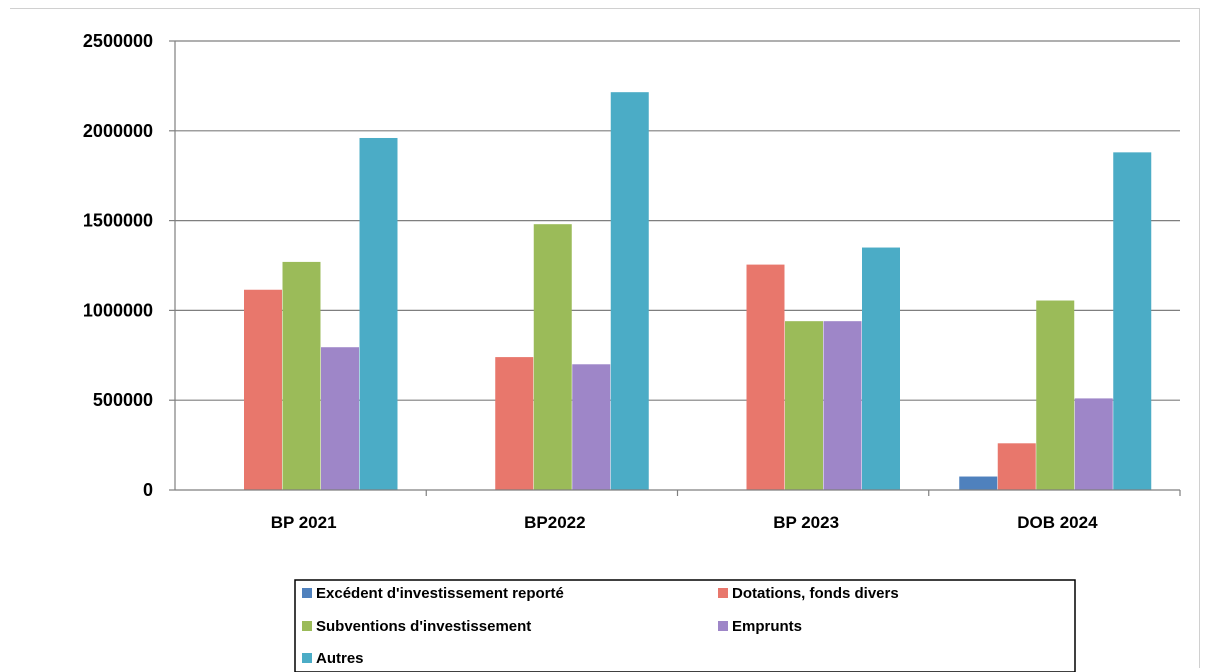 Image resolution: width=1210 pixels, height=672 pixels. Describe the element at coordinates (118, 131) in the screenshot. I see `y-tick-label: 2000000` at that location.